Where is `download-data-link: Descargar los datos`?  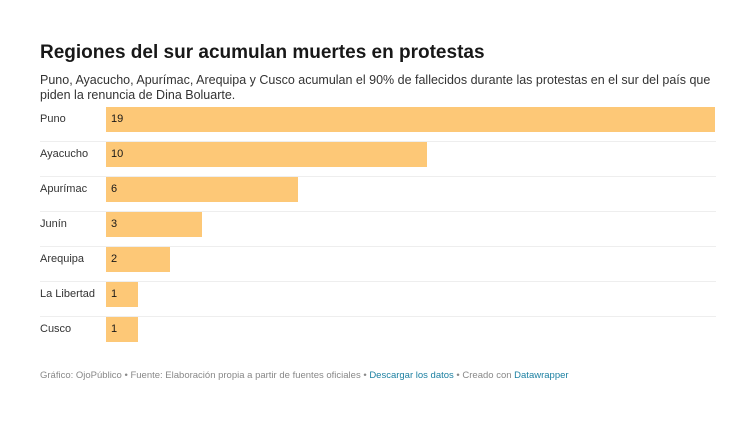 download-data-link: Descargar los datos is located at coordinates (411, 375).